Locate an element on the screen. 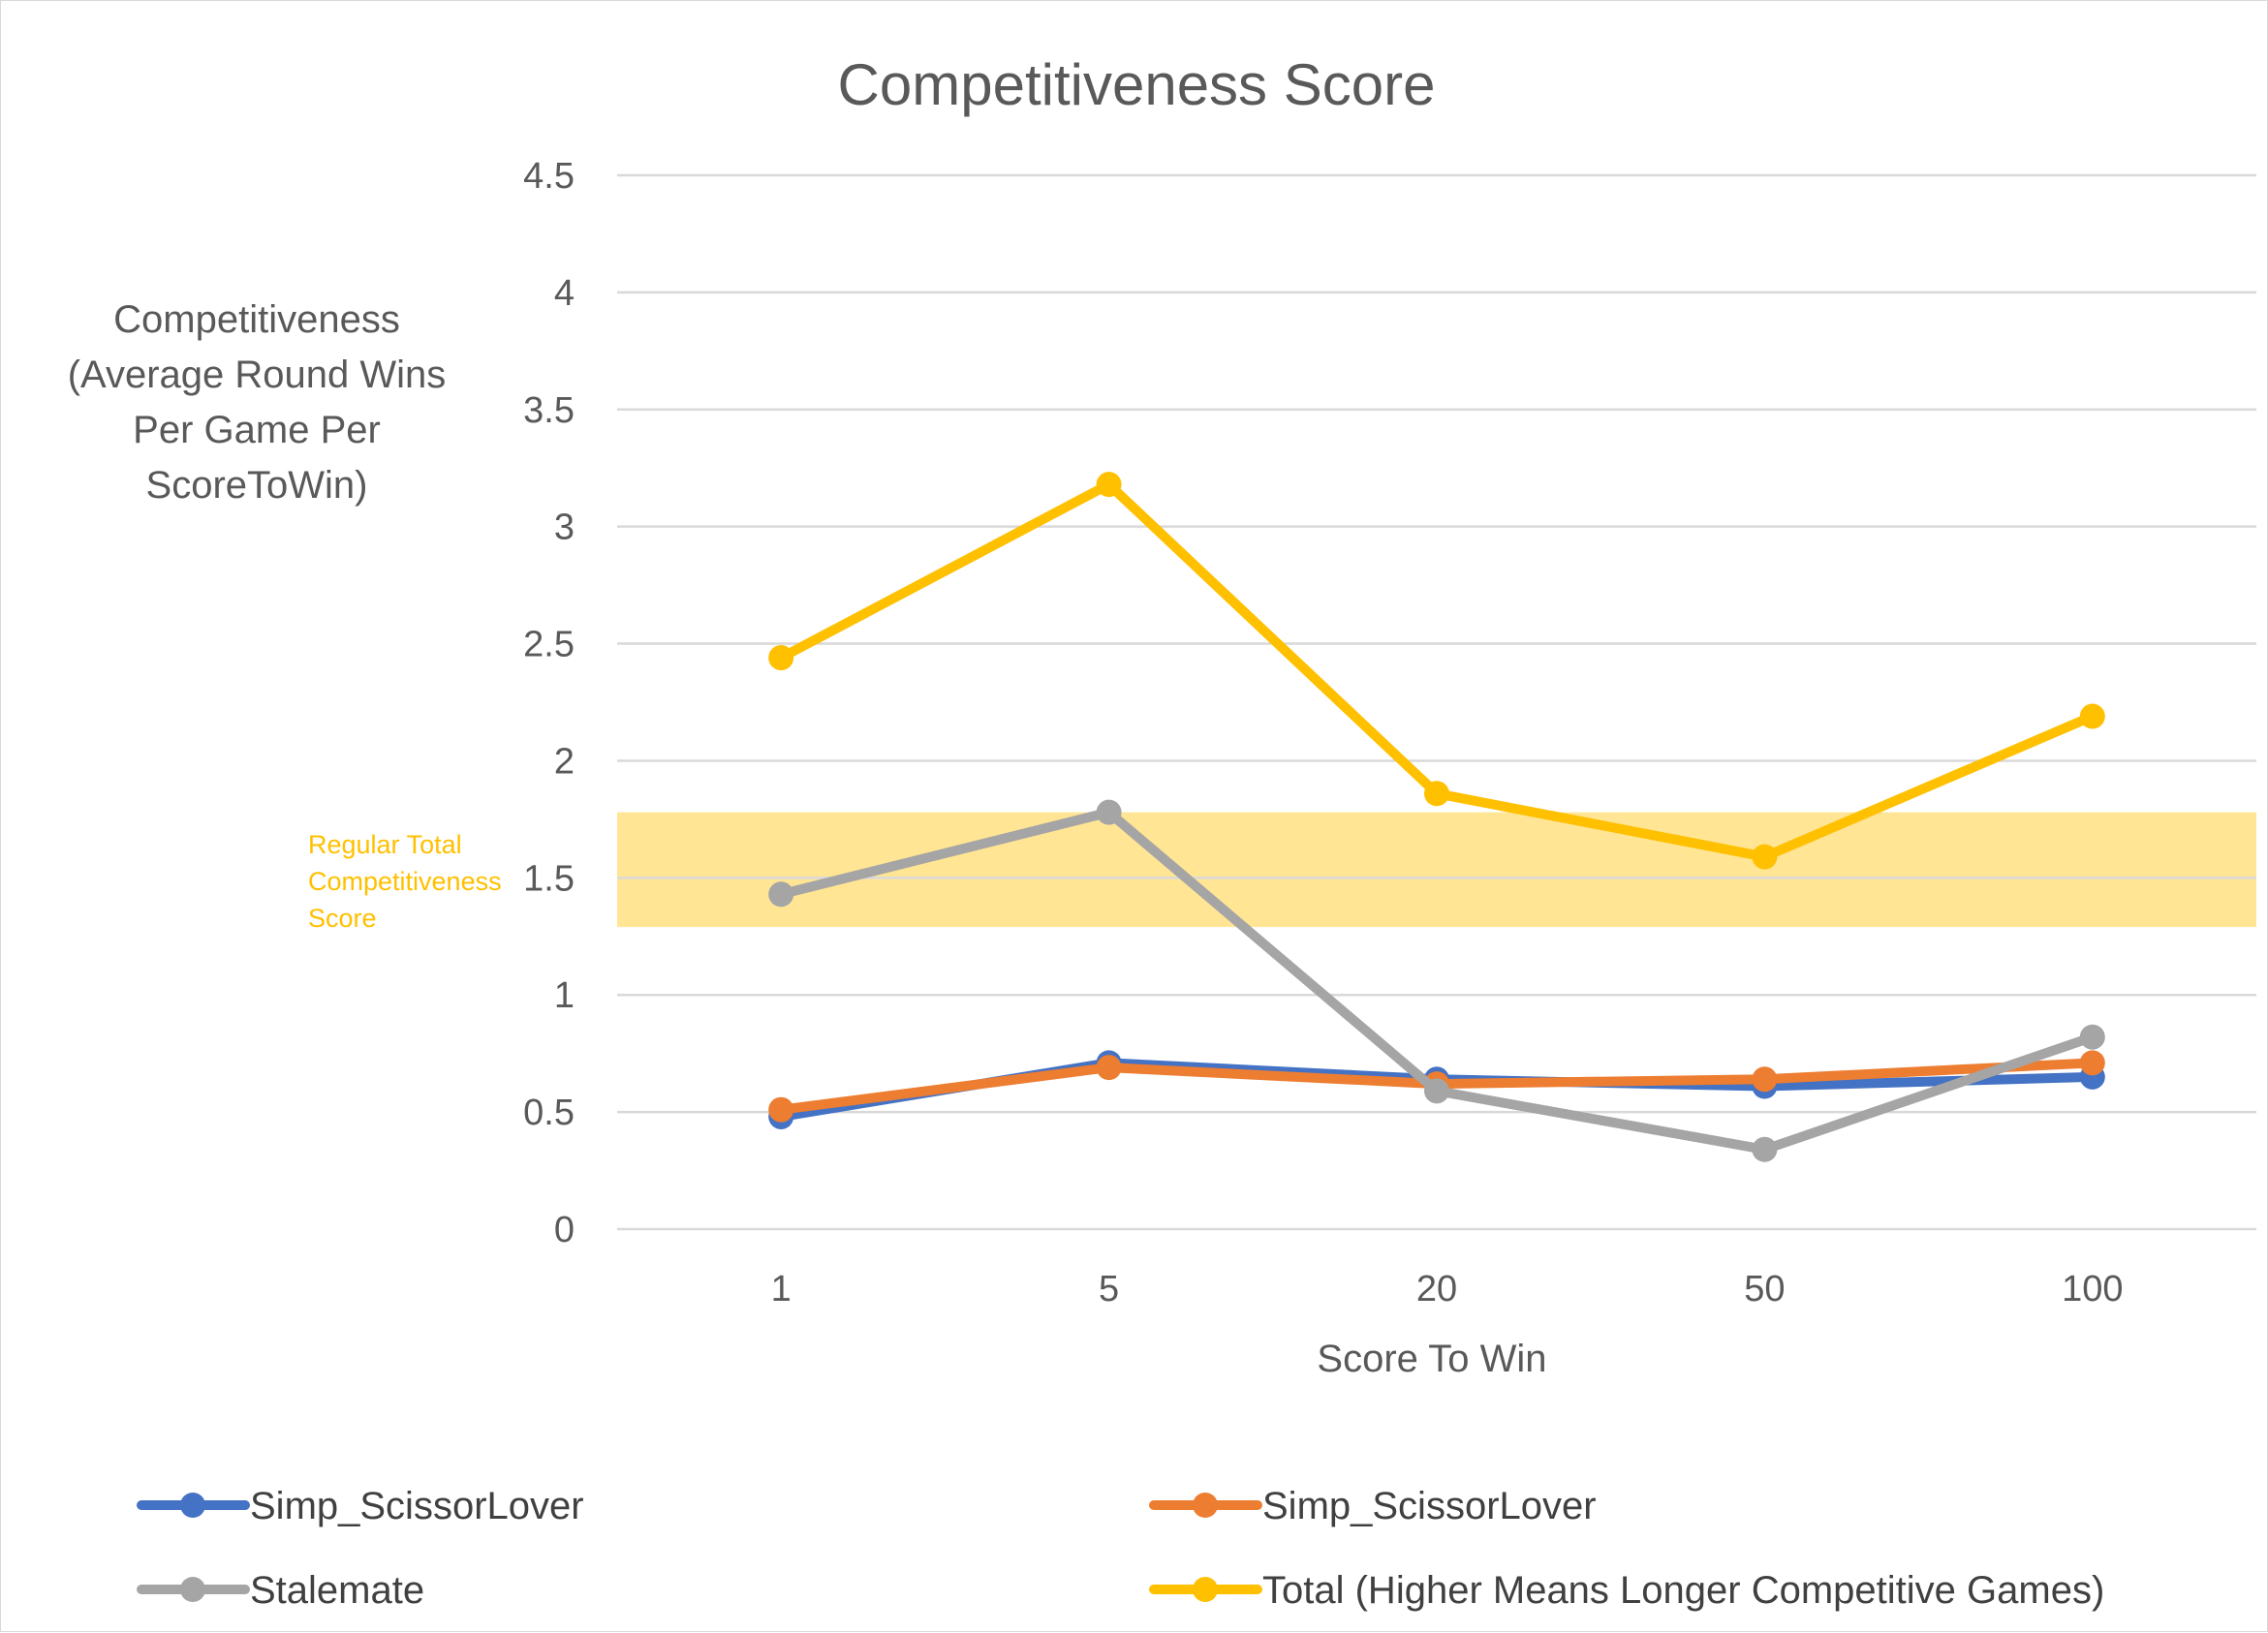 This screenshot has height=1633, width=2268. y-axis-title-line: Competitiveness is located at coordinates (256, 319).